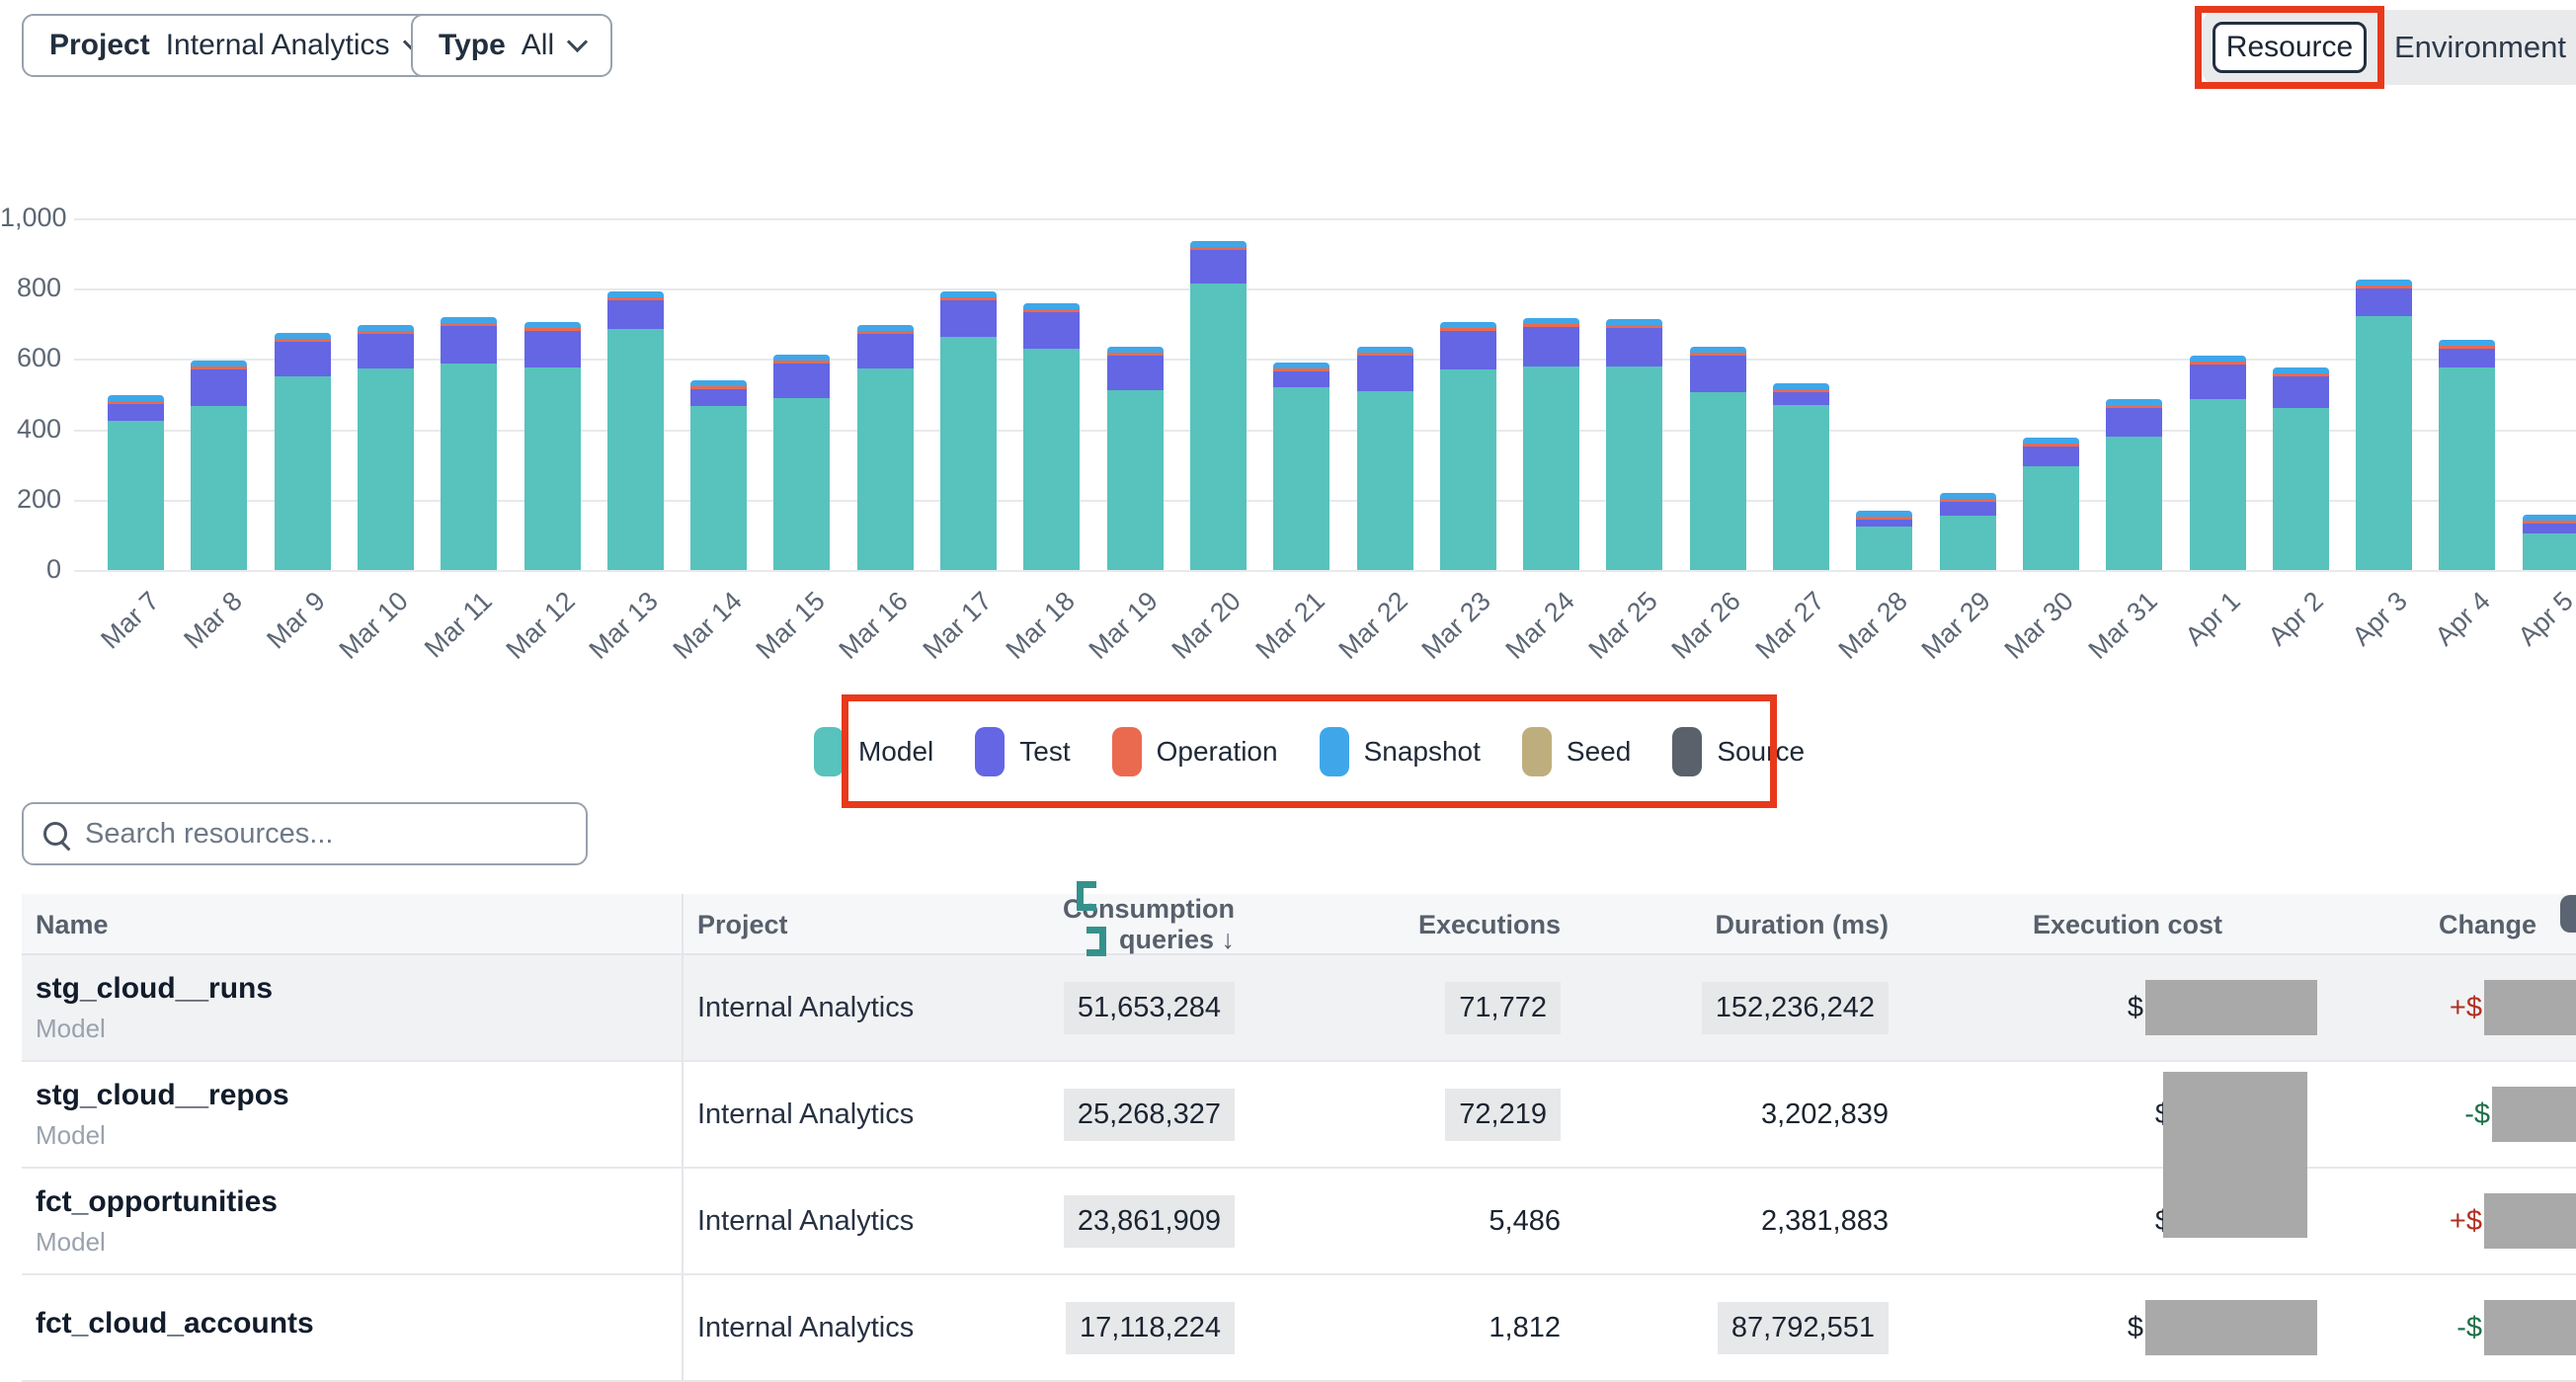  I want to click on toggle-resource-button: Resource, so click(2290, 47).